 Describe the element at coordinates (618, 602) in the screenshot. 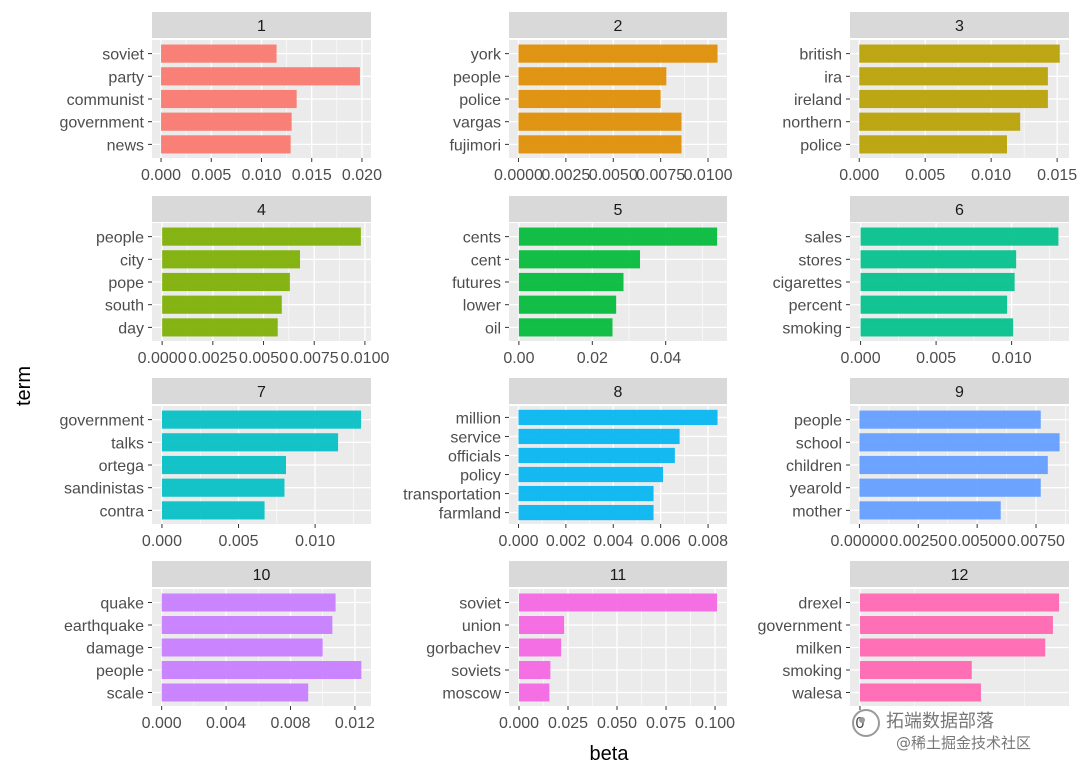

I see `bar-soviet` at that location.